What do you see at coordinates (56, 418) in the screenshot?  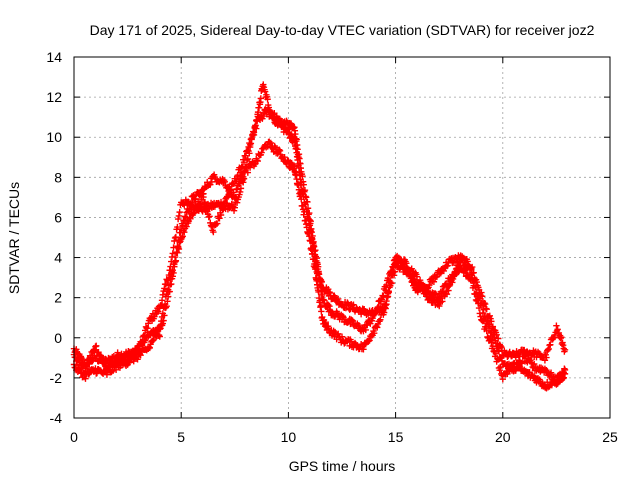 I see `y-tick-label: -4` at bounding box center [56, 418].